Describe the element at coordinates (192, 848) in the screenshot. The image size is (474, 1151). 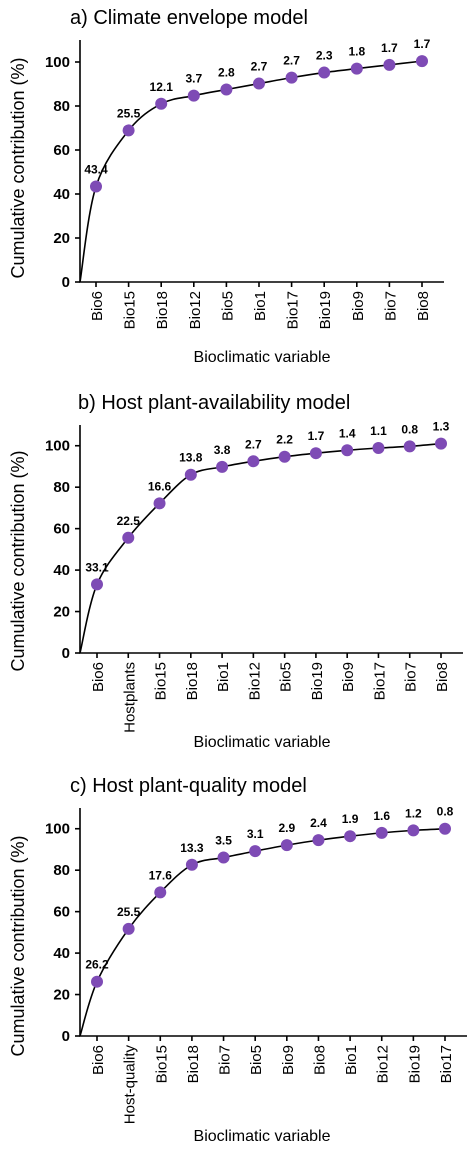
I see `data-label: 13.3` at that location.